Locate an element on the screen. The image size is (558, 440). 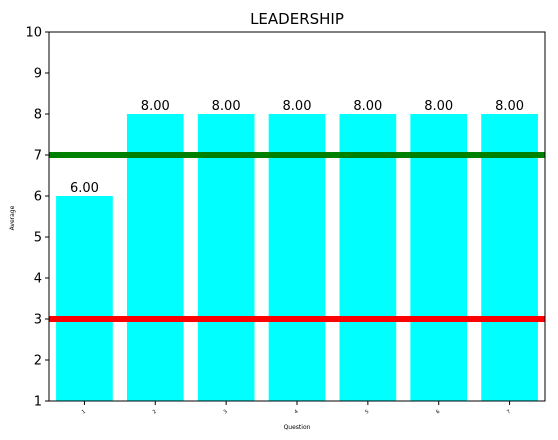
y-tick-label: 8 is located at coordinates (38, 115).